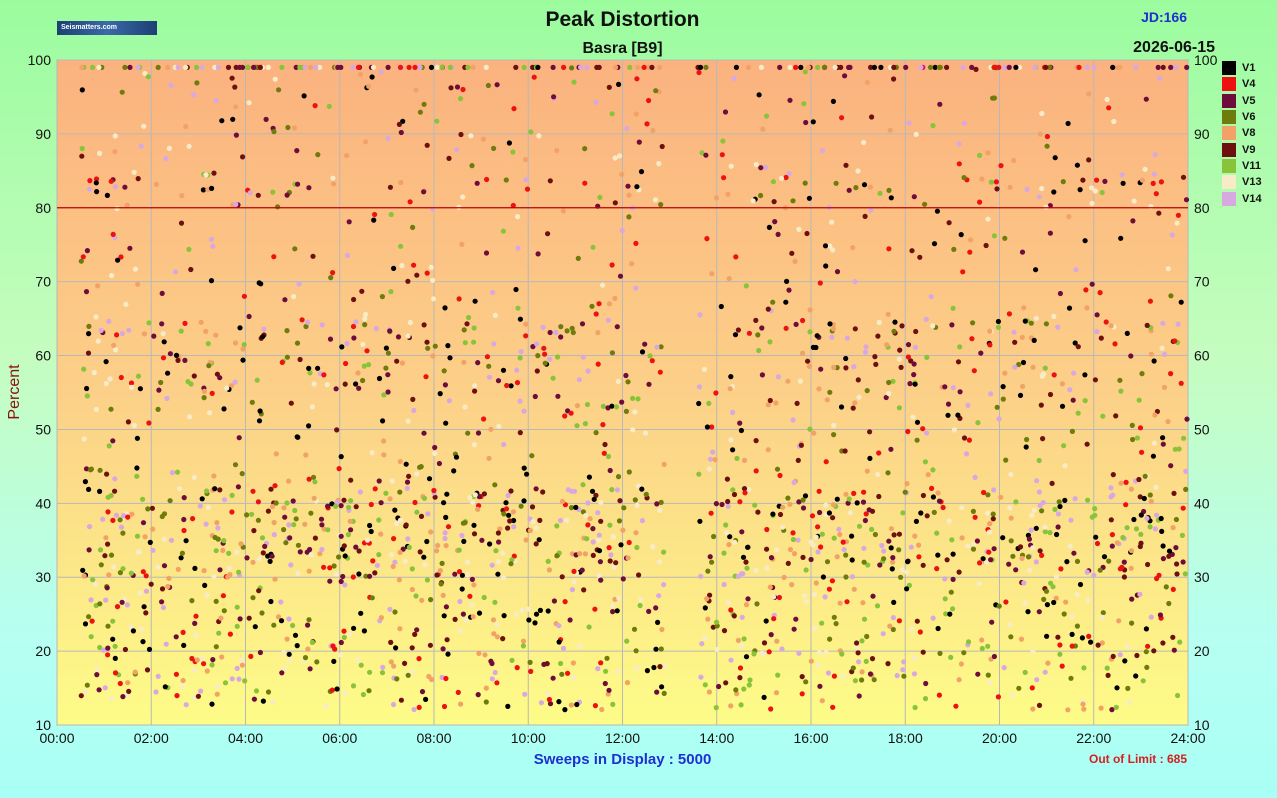  I want to click on x-tick: 08:00, so click(433, 738).